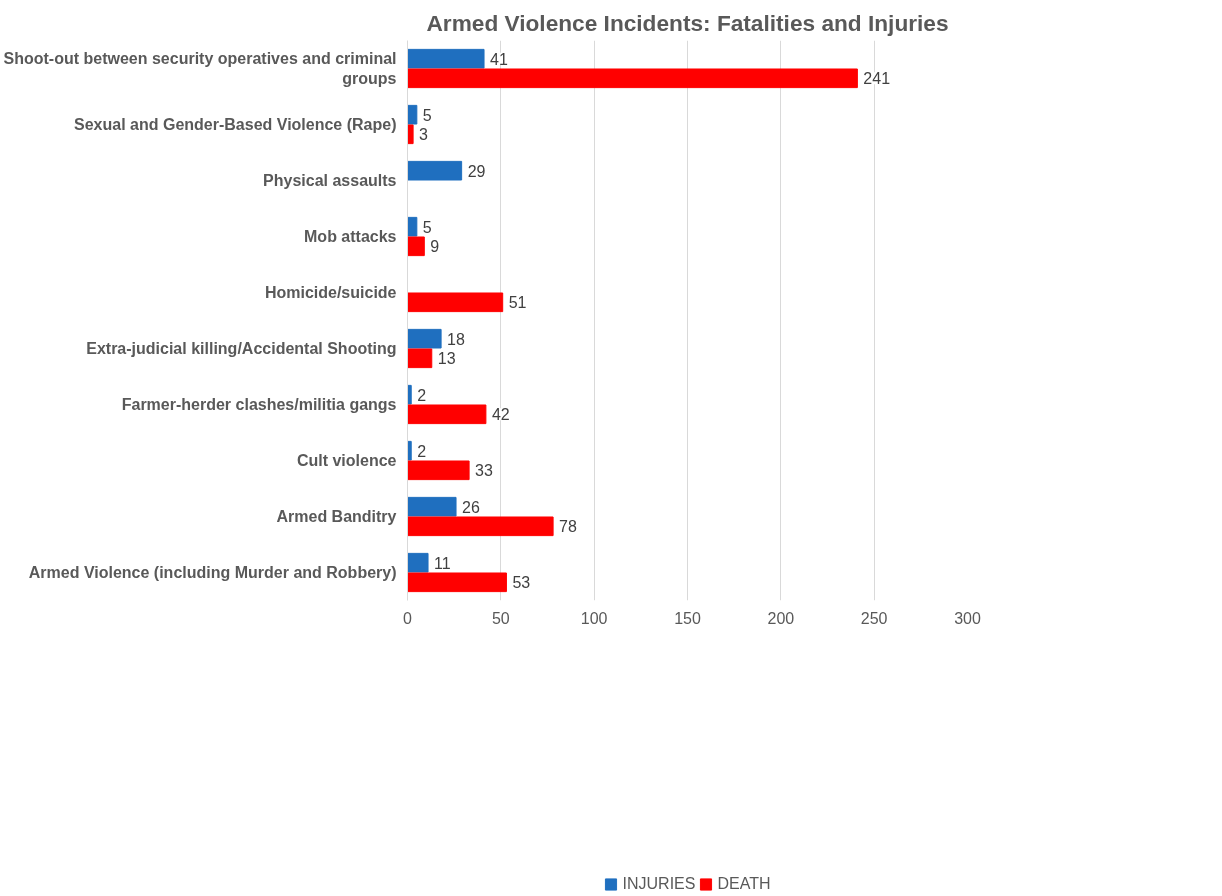 This screenshot has width=1222, height=896. What do you see at coordinates (967, 618) in the screenshot?
I see `x-tick-label: 300` at bounding box center [967, 618].